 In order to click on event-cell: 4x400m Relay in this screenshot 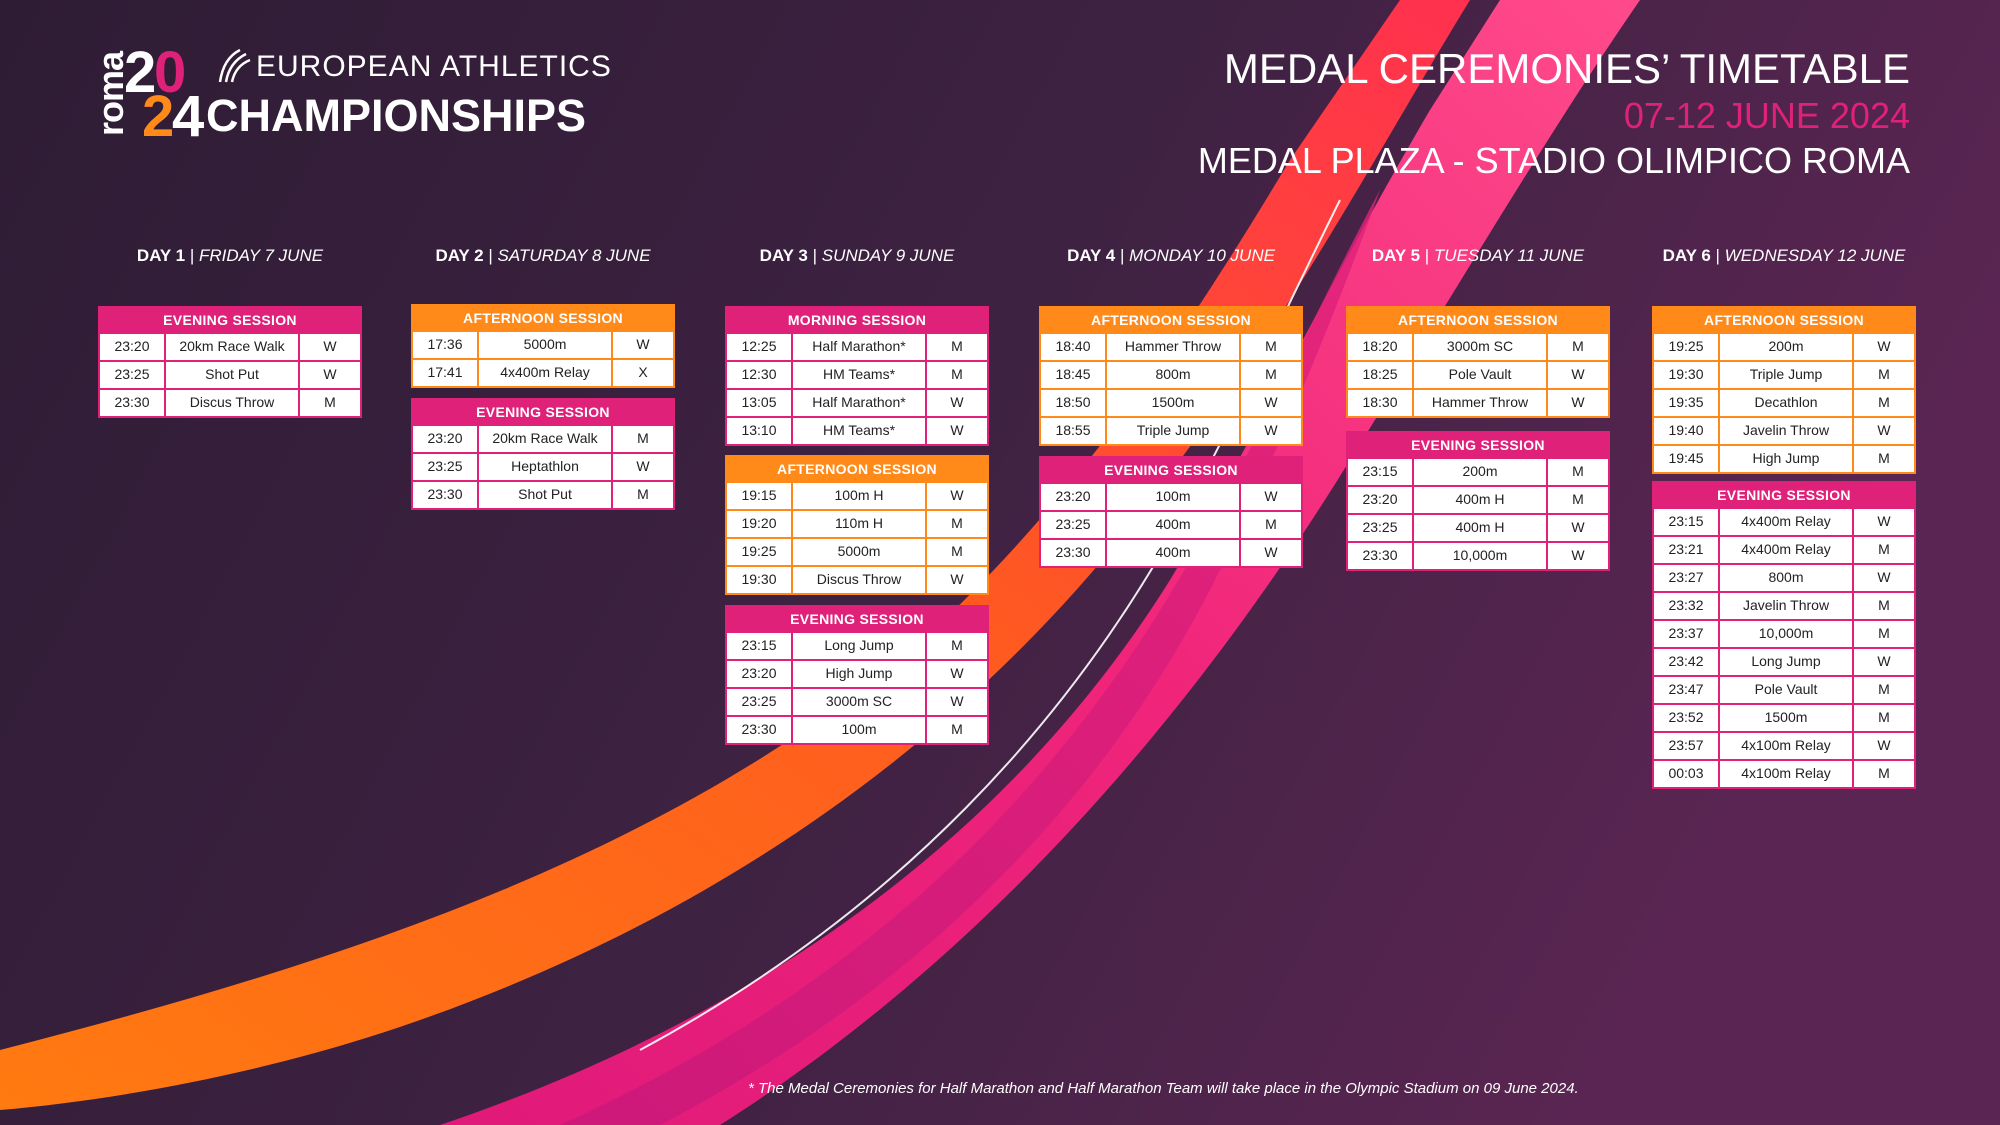, I will do `click(1787, 522)`.